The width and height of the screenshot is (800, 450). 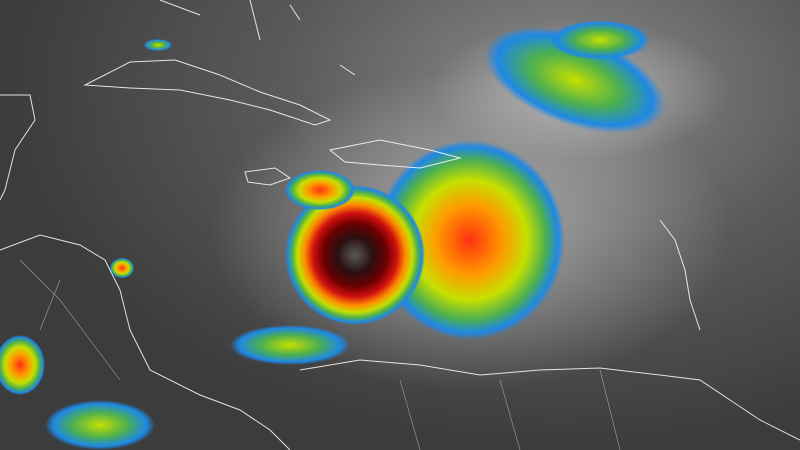 I want to click on convection-north, so click(x=600, y=40).